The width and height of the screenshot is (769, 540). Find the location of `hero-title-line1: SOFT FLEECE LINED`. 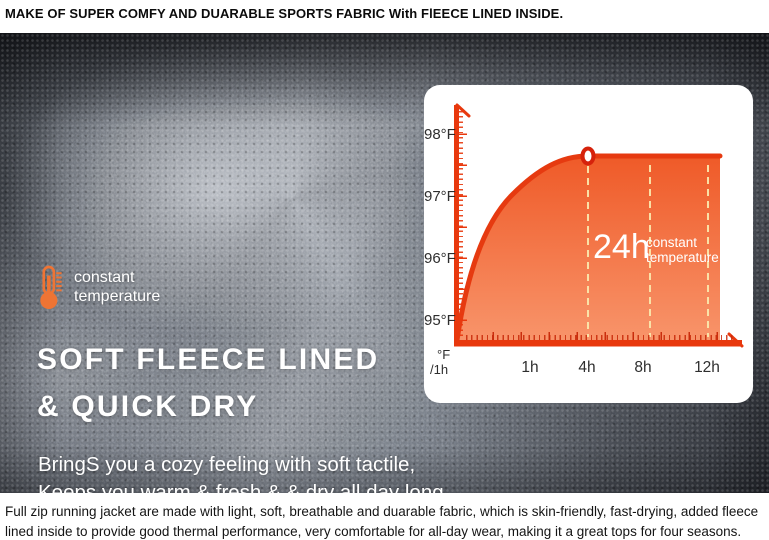

hero-title-line1: SOFT FLEECE LINED is located at coordinates (208, 359).